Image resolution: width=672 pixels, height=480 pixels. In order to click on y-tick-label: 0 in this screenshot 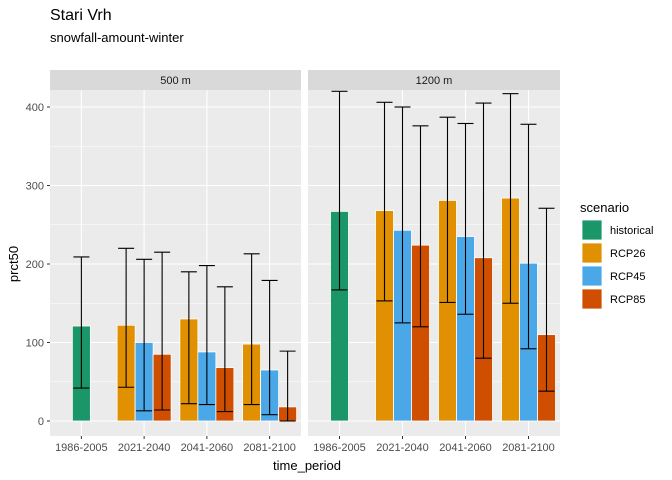, I will do `click(41, 422)`.